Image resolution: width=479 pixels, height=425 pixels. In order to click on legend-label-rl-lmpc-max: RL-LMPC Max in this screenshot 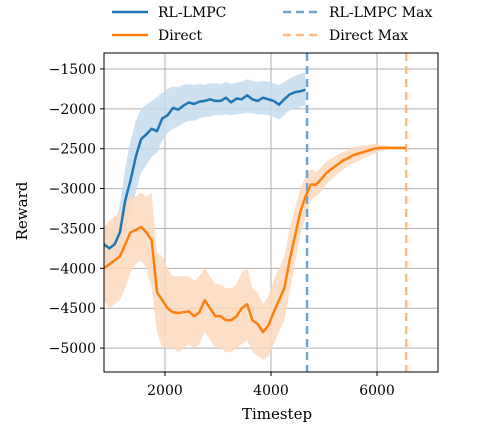, I will do `click(380, 13)`.